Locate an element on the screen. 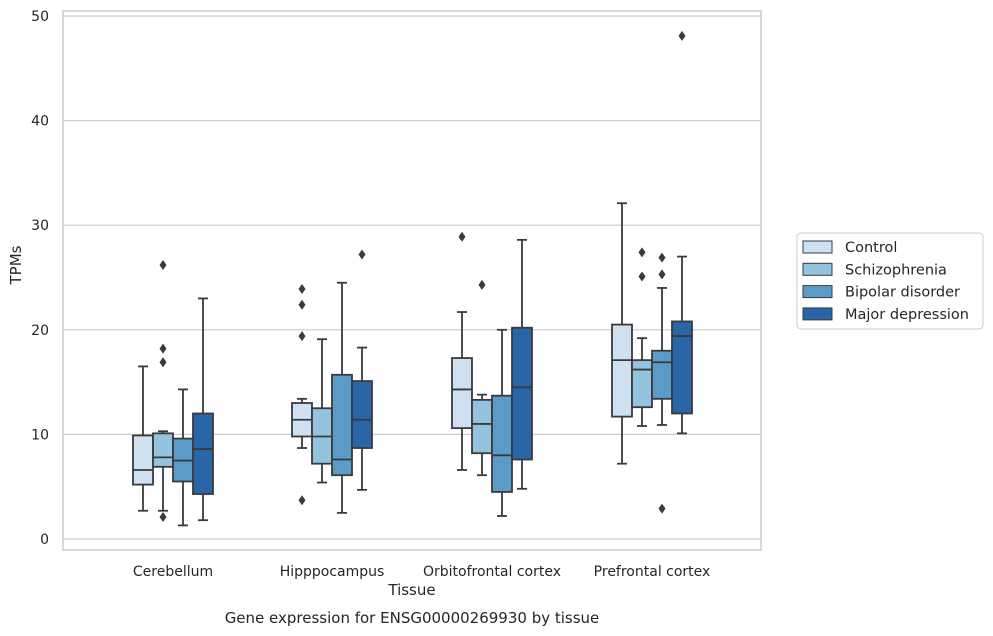 The image size is (993, 636). box-group-orbitofrontal-cortex is located at coordinates (492, 374).